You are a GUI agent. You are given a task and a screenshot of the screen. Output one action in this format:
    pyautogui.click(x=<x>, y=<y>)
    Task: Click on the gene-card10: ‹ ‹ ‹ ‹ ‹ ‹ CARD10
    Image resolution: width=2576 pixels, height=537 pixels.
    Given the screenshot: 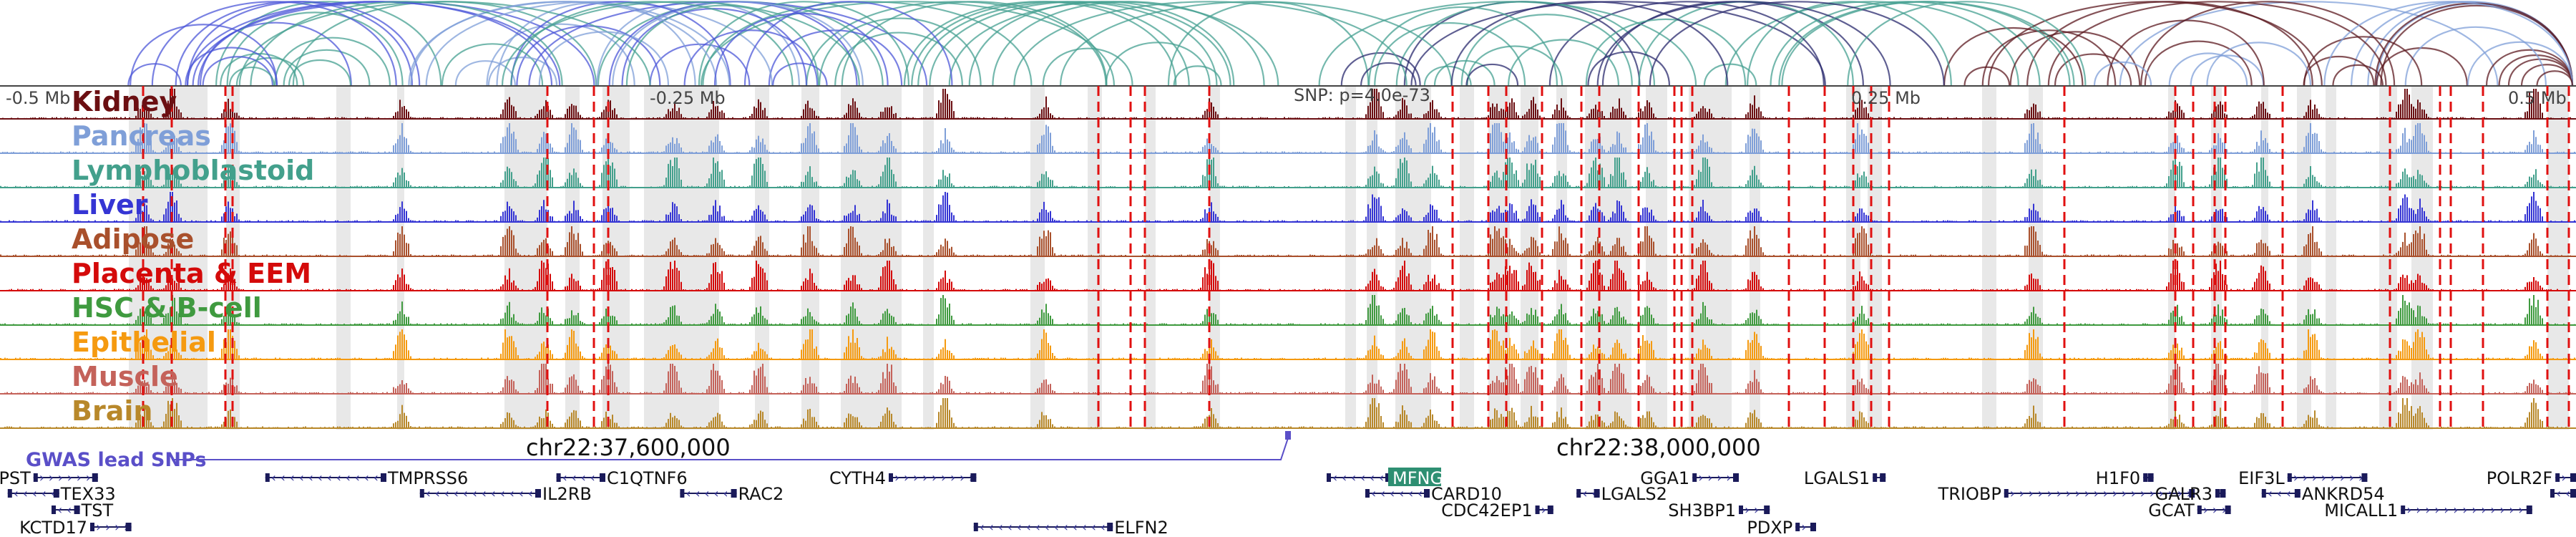 What is the action you would take?
    pyautogui.click(x=1433, y=494)
    